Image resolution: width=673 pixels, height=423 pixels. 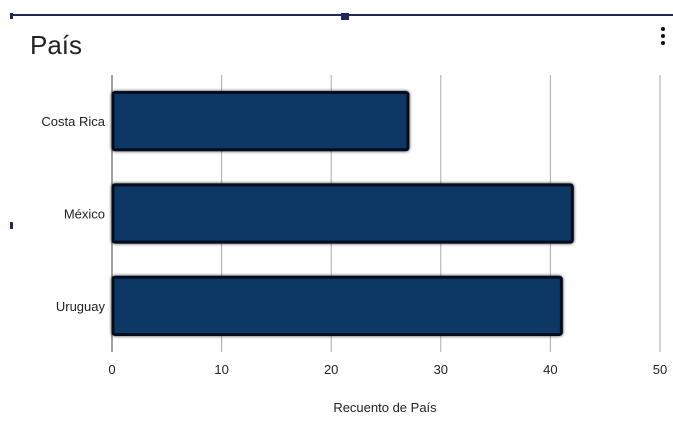 What do you see at coordinates (331, 369) in the screenshot?
I see `x-tick-label: 20` at bounding box center [331, 369].